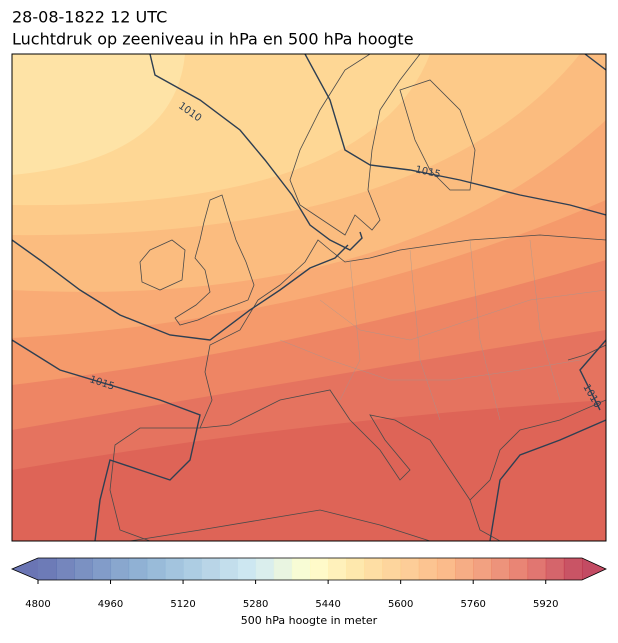  I want to click on isobar-label: 1015, so click(427, 172).